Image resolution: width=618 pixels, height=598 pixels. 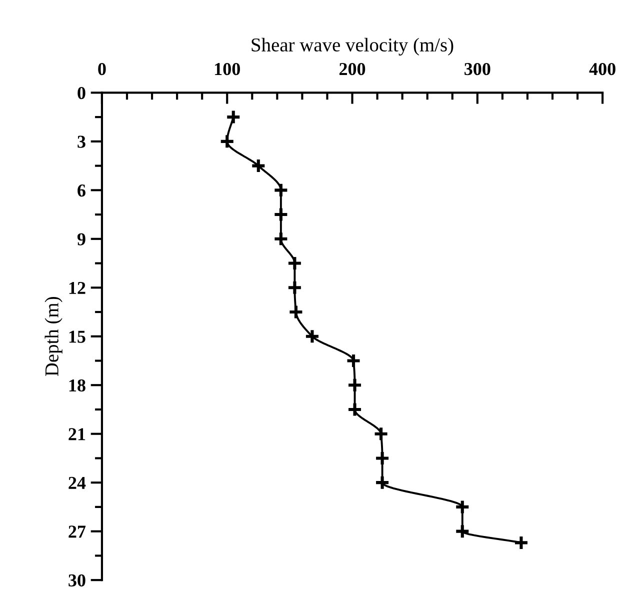 What do you see at coordinates (77, 580) in the screenshot?
I see `y-tick-label: 30` at bounding box center [77, 580].